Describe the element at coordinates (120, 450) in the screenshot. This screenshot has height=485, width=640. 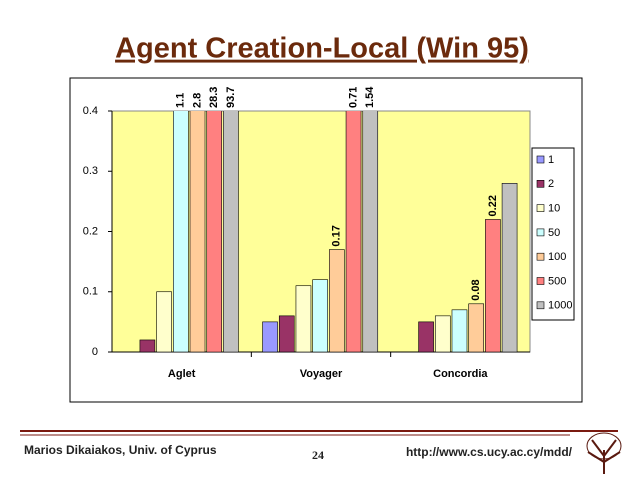
I see `footer-author: Marios Dikaiakos, Univ. of Cyprus` at that location.